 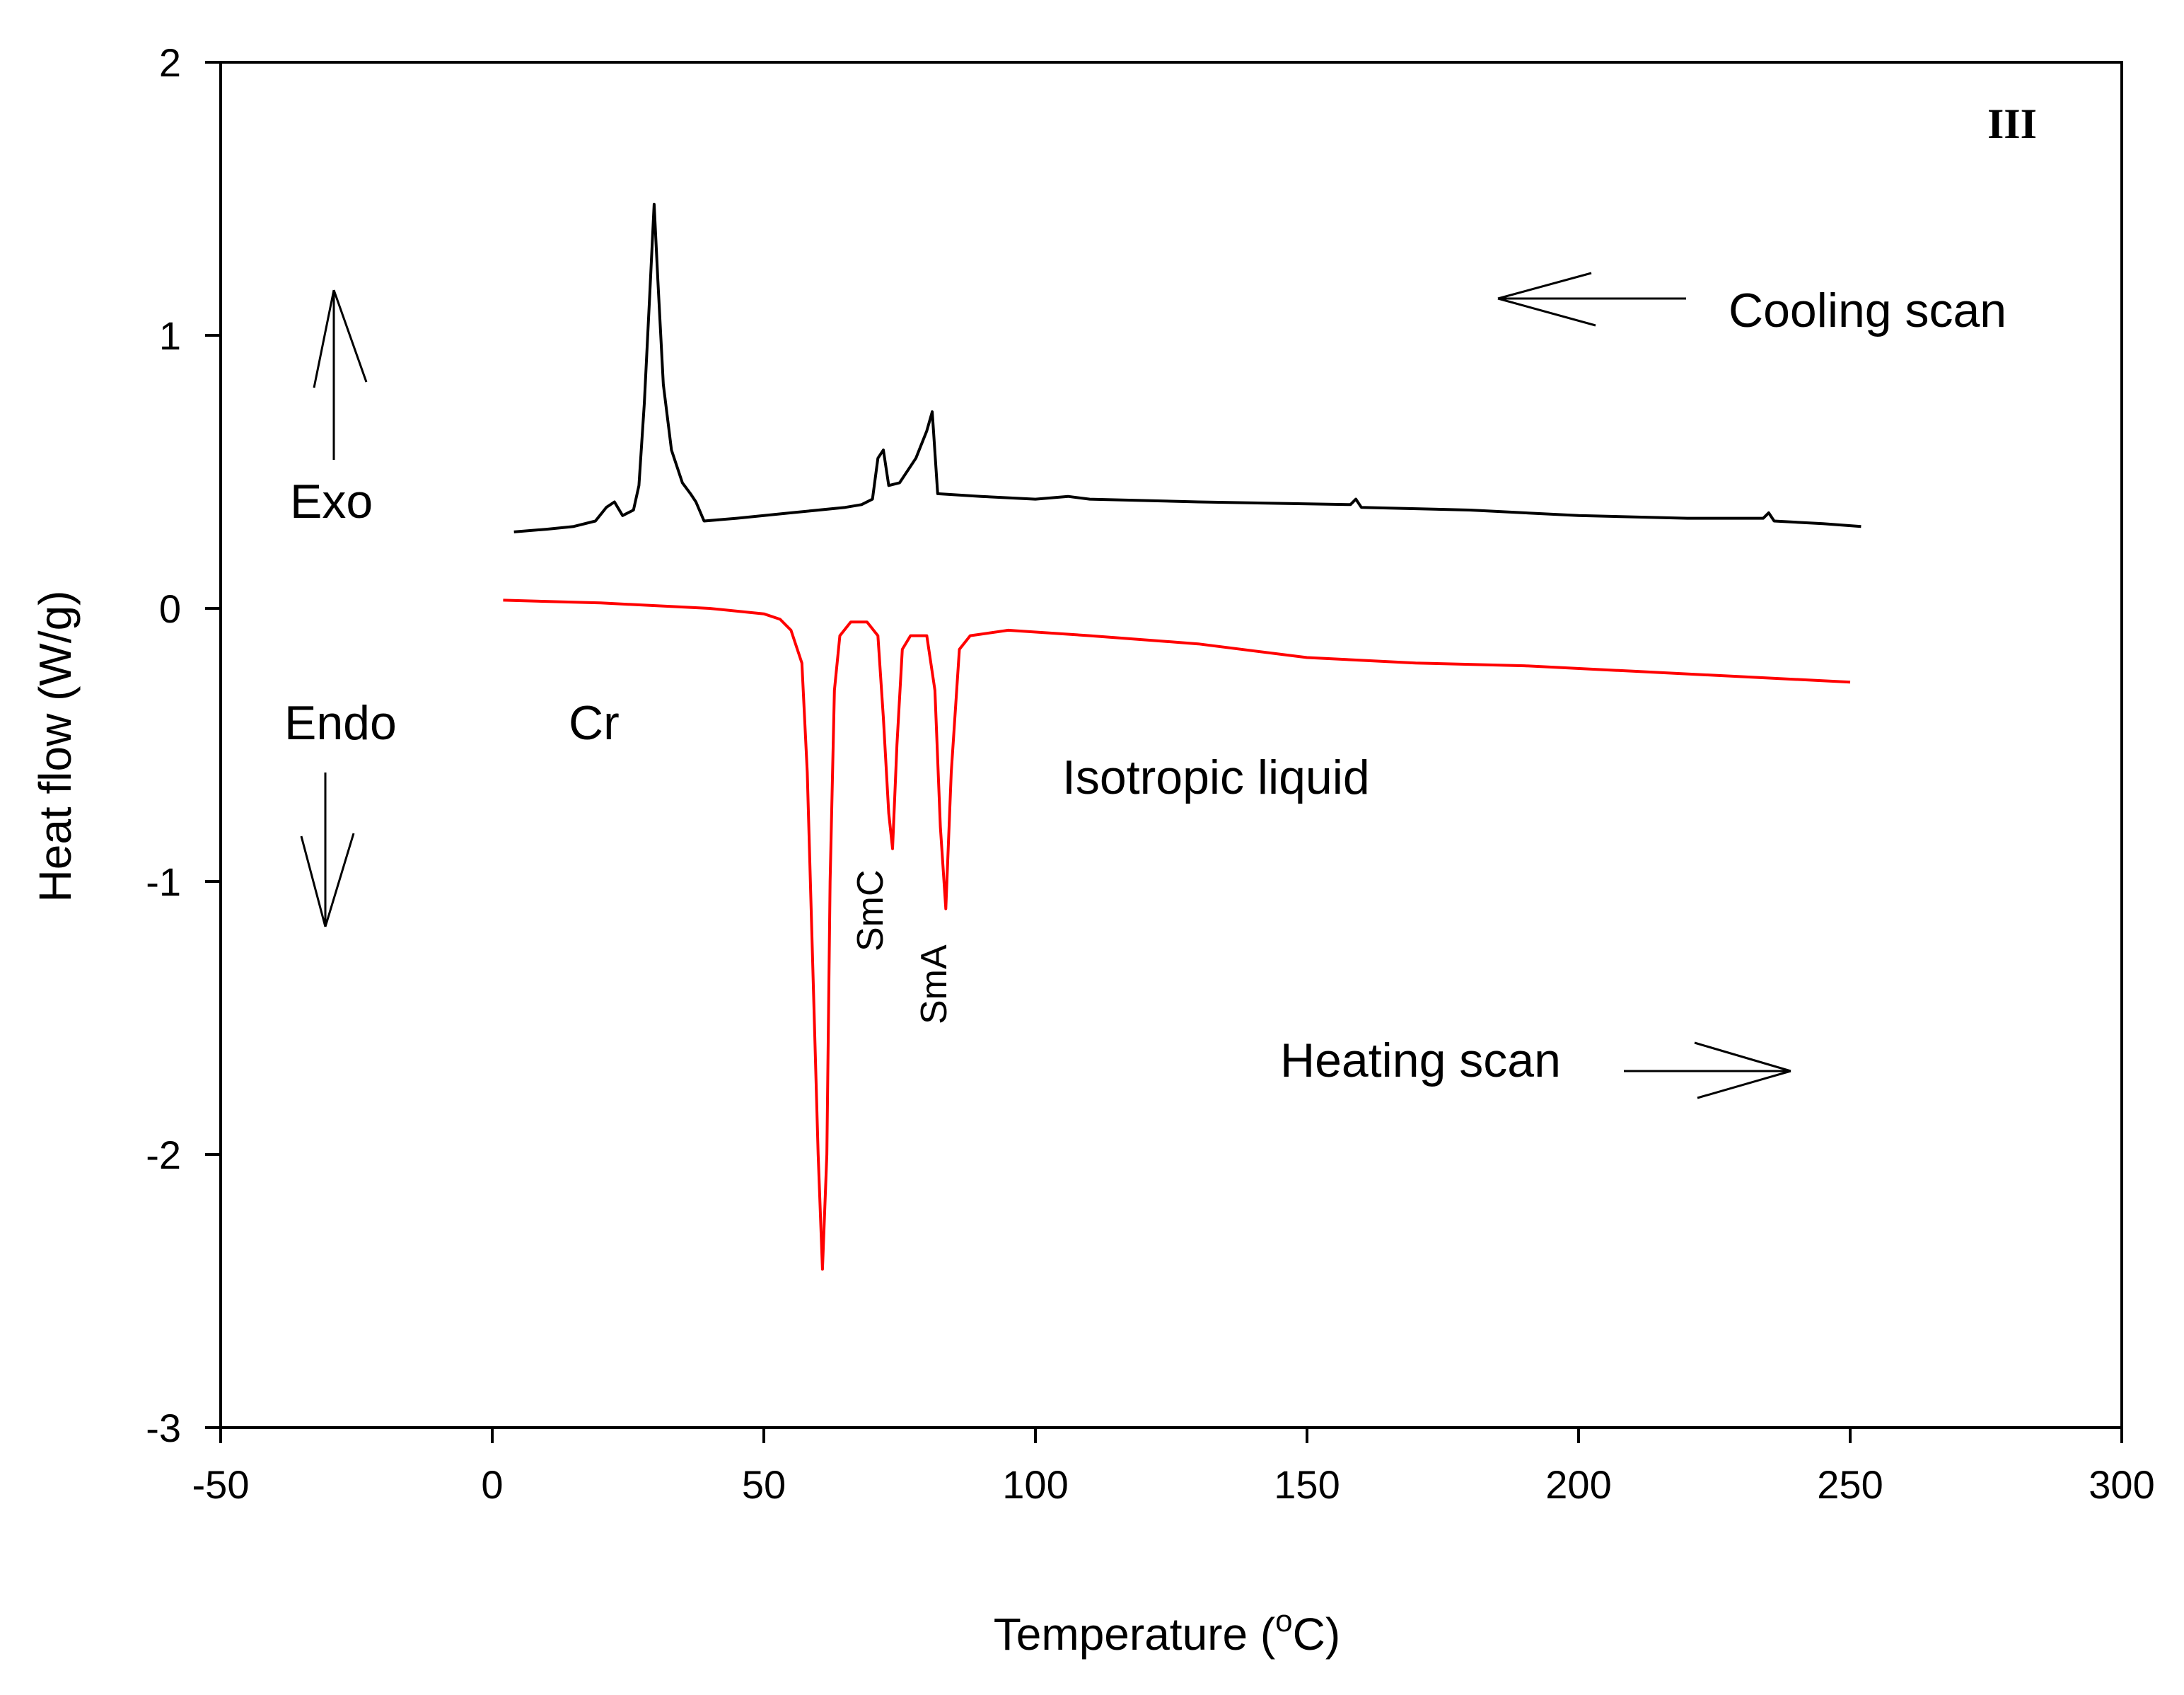 What do you see at coordinates (1035, 1484) in the screenshot?
I see `x-tick-label: 100` at bounding box center [1035, 1484].